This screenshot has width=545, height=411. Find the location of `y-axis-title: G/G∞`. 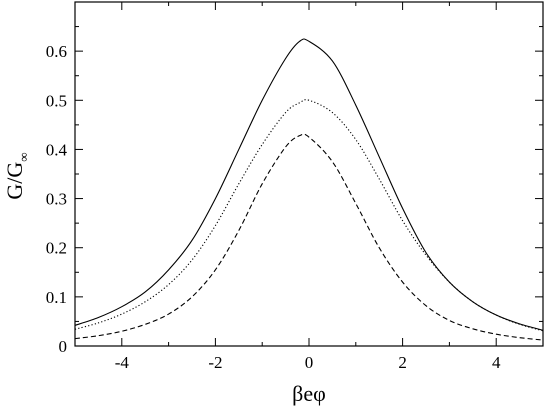

y-axis-title: G/G∞ is located at coordinates (16, 175).